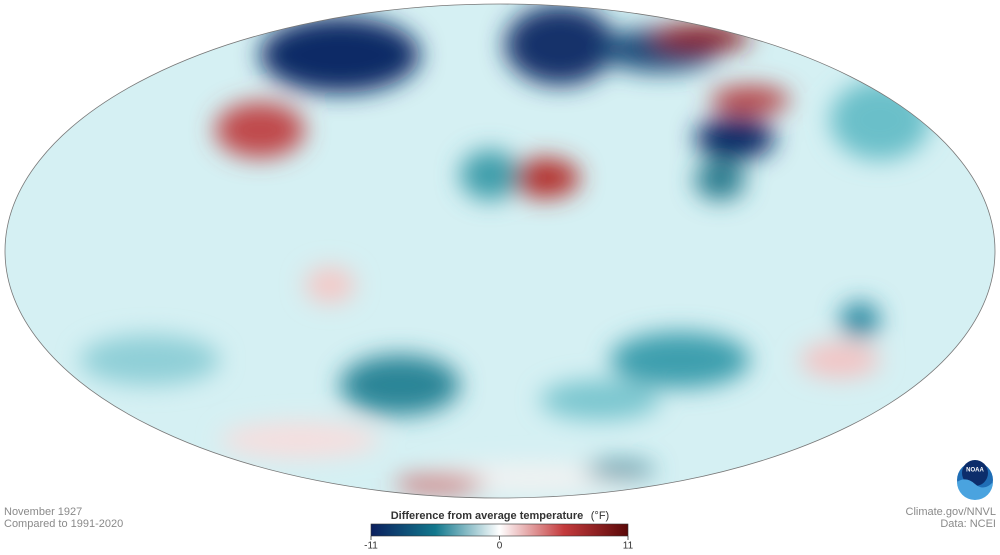 Image resolution: width=1000 pixels, height=555 pixels. I want to click on legend-tick-label: 0, so click(500, 546).